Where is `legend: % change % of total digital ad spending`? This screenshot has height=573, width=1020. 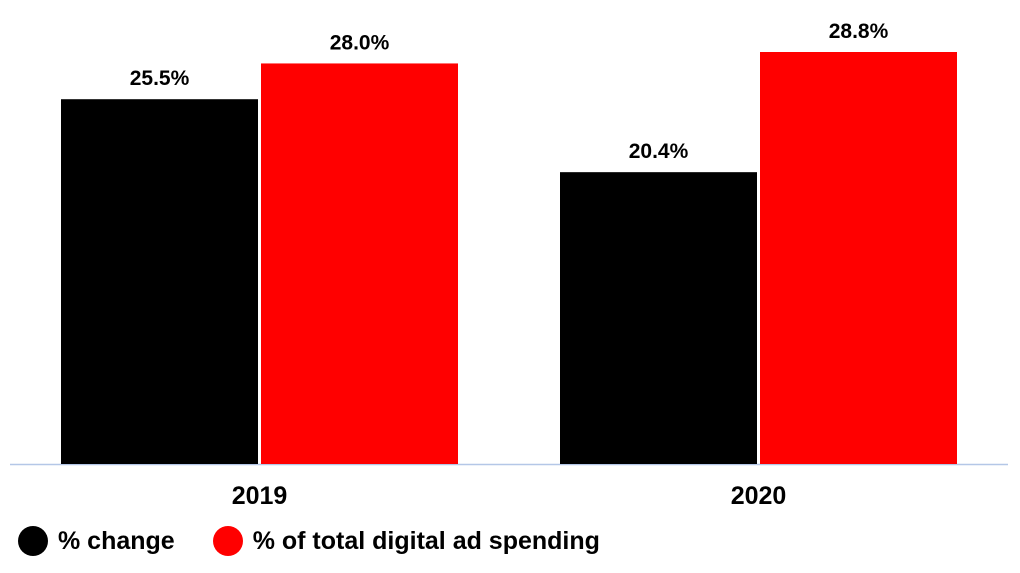
legend: % change % of total digital ad spending is located at coordinates (328, 541).